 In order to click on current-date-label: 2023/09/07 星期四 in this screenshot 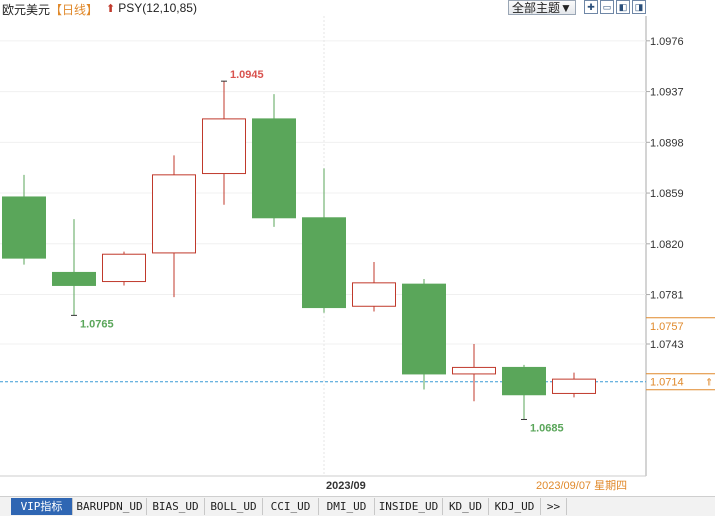, I will do `click(581, 485)`.